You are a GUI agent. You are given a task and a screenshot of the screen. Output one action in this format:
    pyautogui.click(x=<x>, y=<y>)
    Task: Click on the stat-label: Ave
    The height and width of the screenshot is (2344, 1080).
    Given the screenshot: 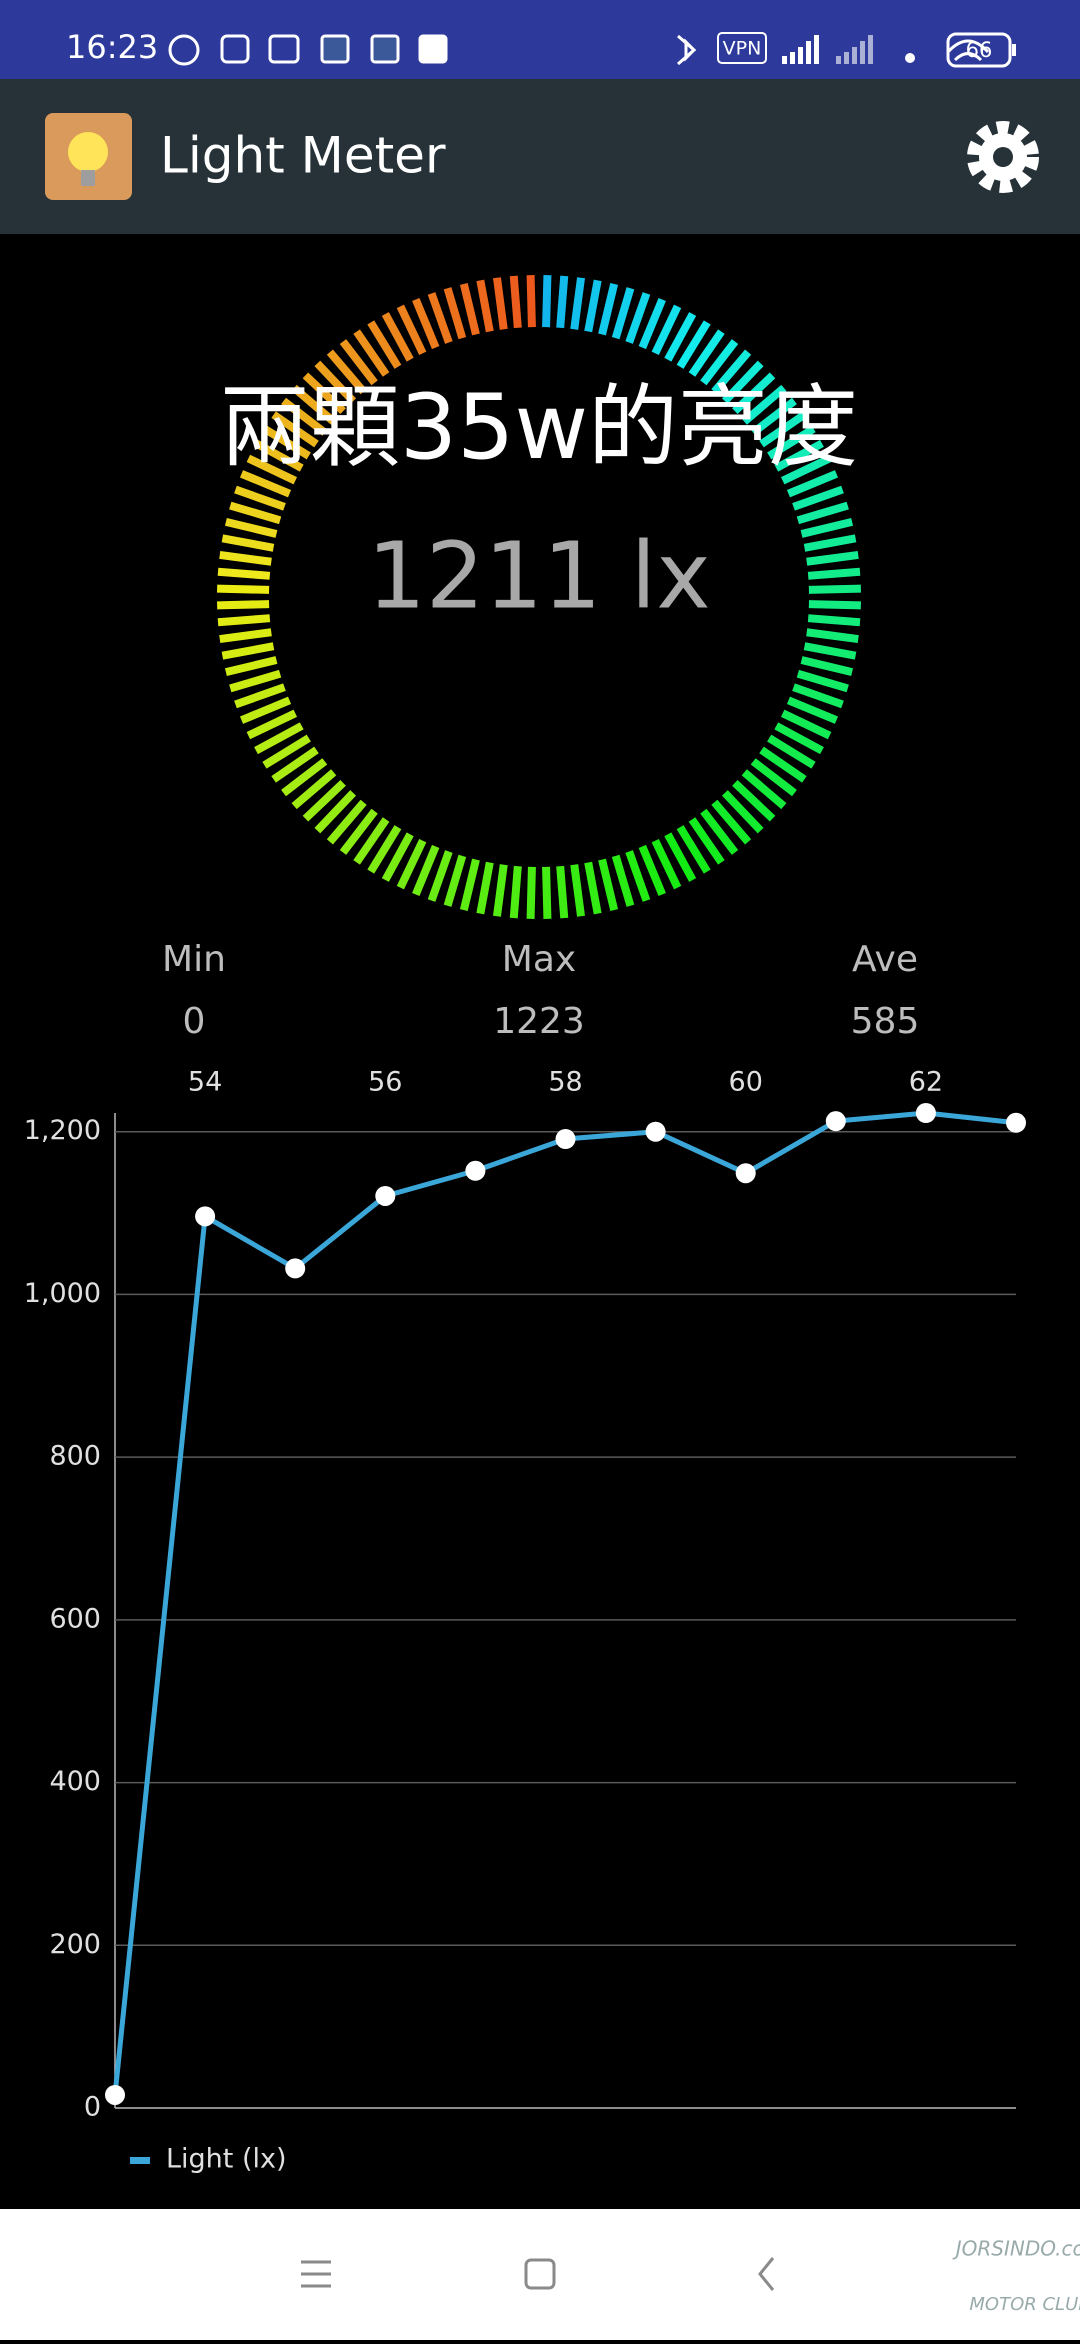 What is the action you would take?
    pyautogui.click(x=885, y=959)
    